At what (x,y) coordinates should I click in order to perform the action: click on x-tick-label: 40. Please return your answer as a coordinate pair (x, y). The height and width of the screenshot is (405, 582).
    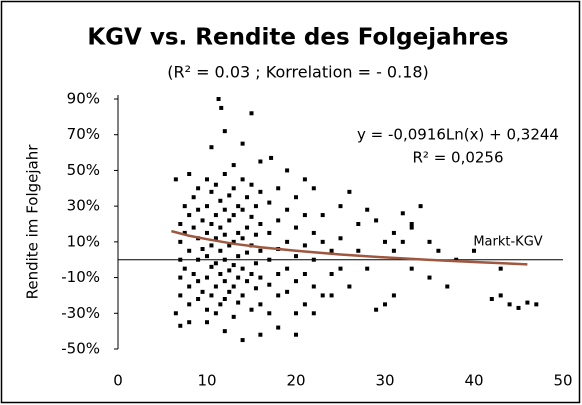
    Looking at the image, I should click on (473, 381).